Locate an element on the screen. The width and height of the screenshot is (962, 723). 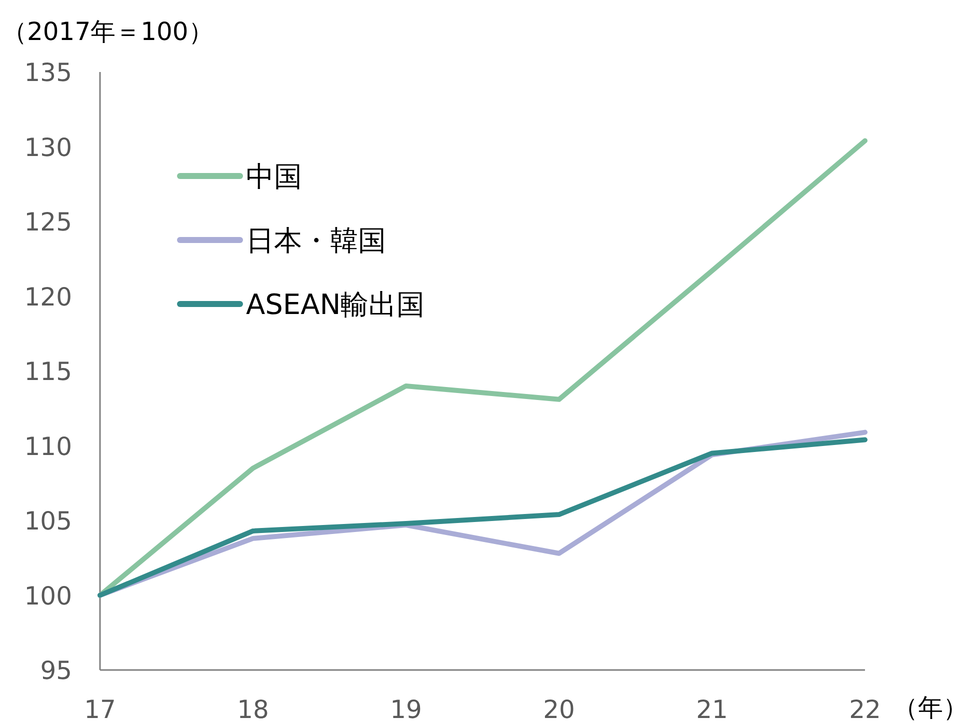
y-tick-label: 115 is located at coordinates (48, 371).